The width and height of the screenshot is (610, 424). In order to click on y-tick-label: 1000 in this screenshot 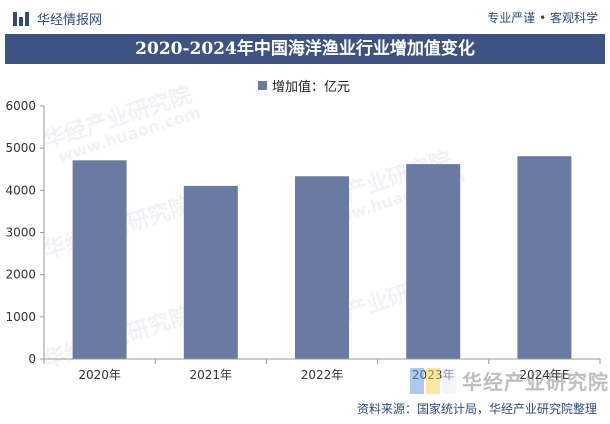, I will do `click(20, 317)`.